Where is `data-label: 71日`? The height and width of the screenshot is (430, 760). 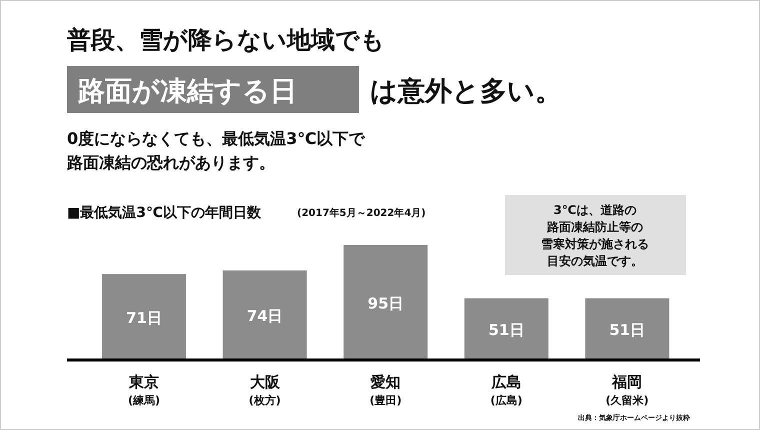
data-label: 71日 is located at coordinates (144, 318).